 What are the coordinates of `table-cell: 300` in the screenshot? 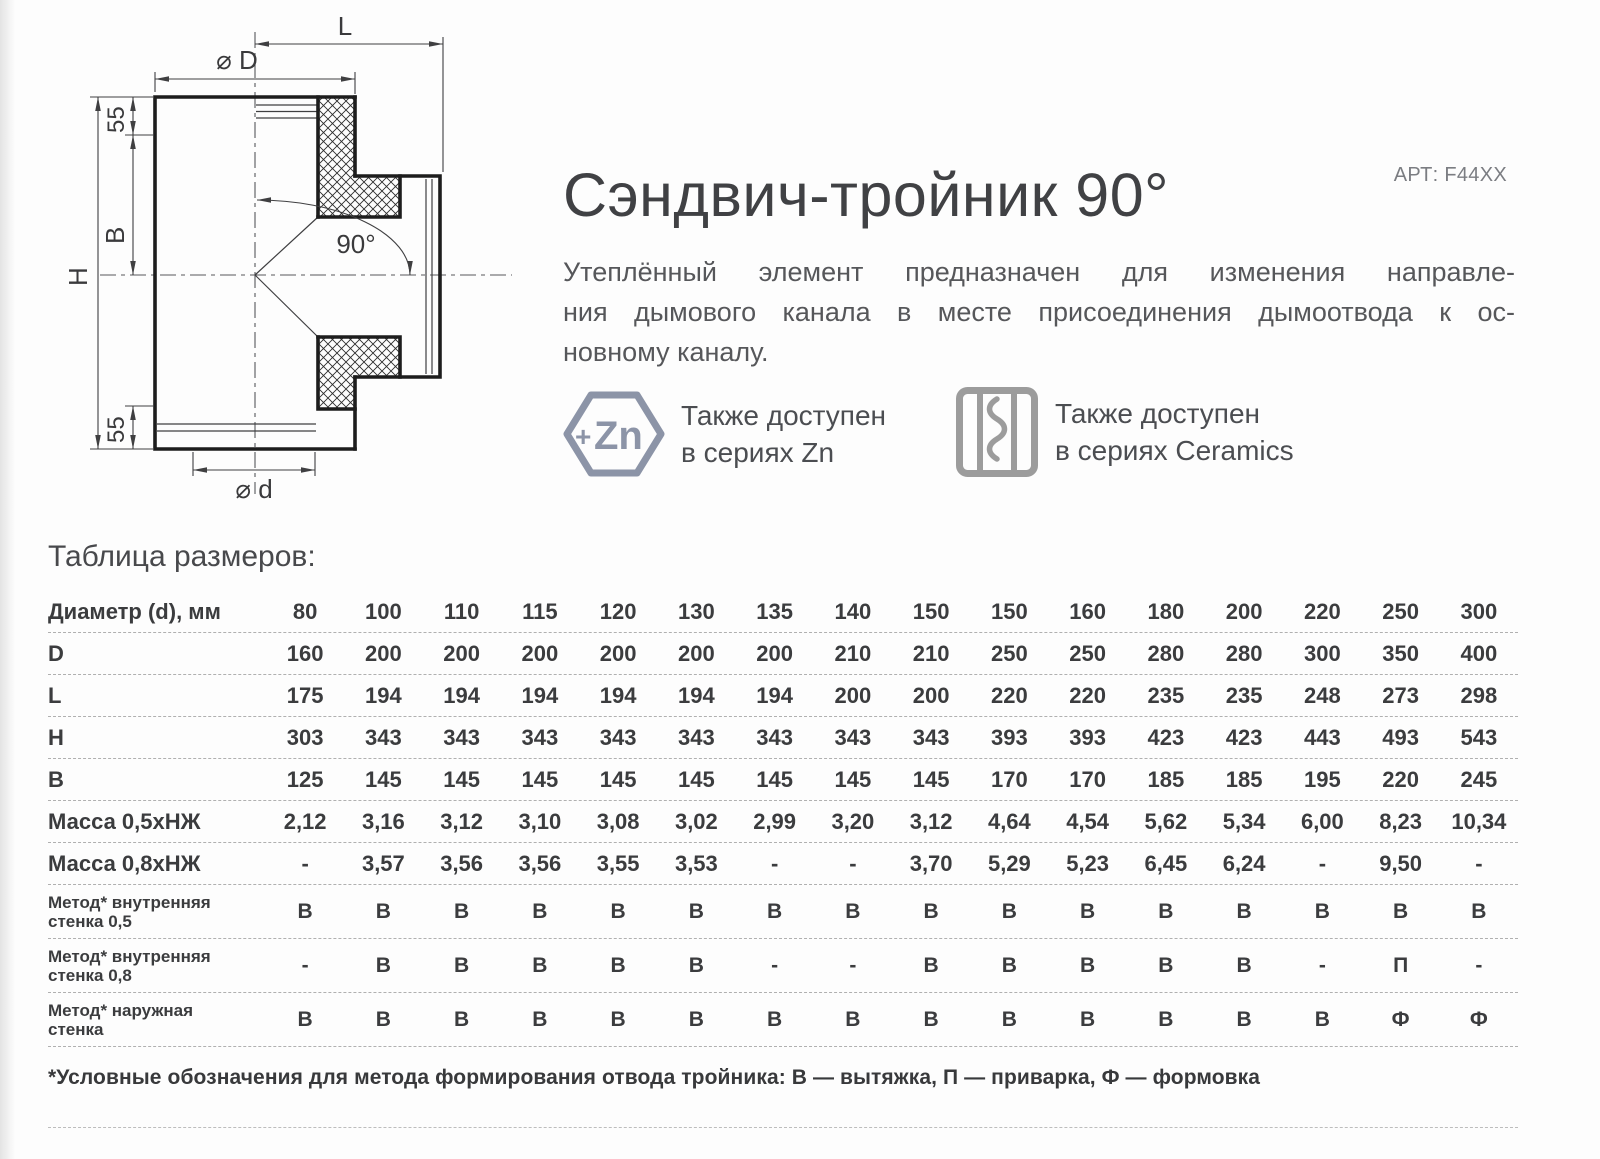 It's located at (1479, 611).